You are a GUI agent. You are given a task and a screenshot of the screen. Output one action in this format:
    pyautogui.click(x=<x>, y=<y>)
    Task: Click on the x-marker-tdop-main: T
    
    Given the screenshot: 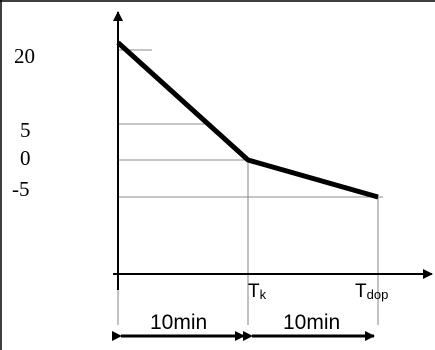 What is the action you would take?
    pyautogui.click(x=361, y=291)
    